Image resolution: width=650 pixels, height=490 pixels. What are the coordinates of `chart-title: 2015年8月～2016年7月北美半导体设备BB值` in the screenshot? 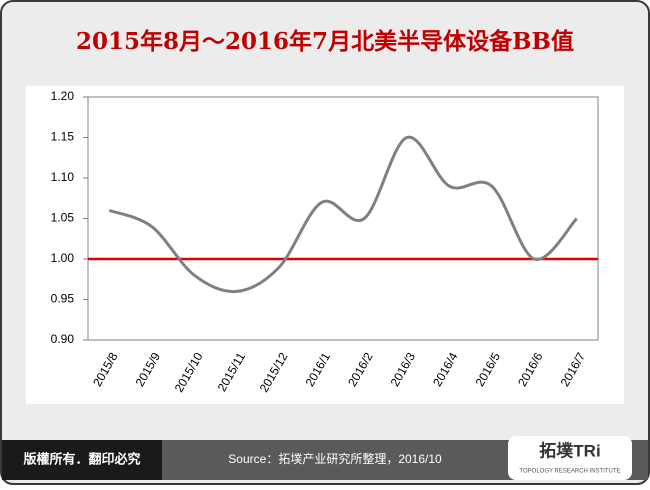 It's located at (325, 41).